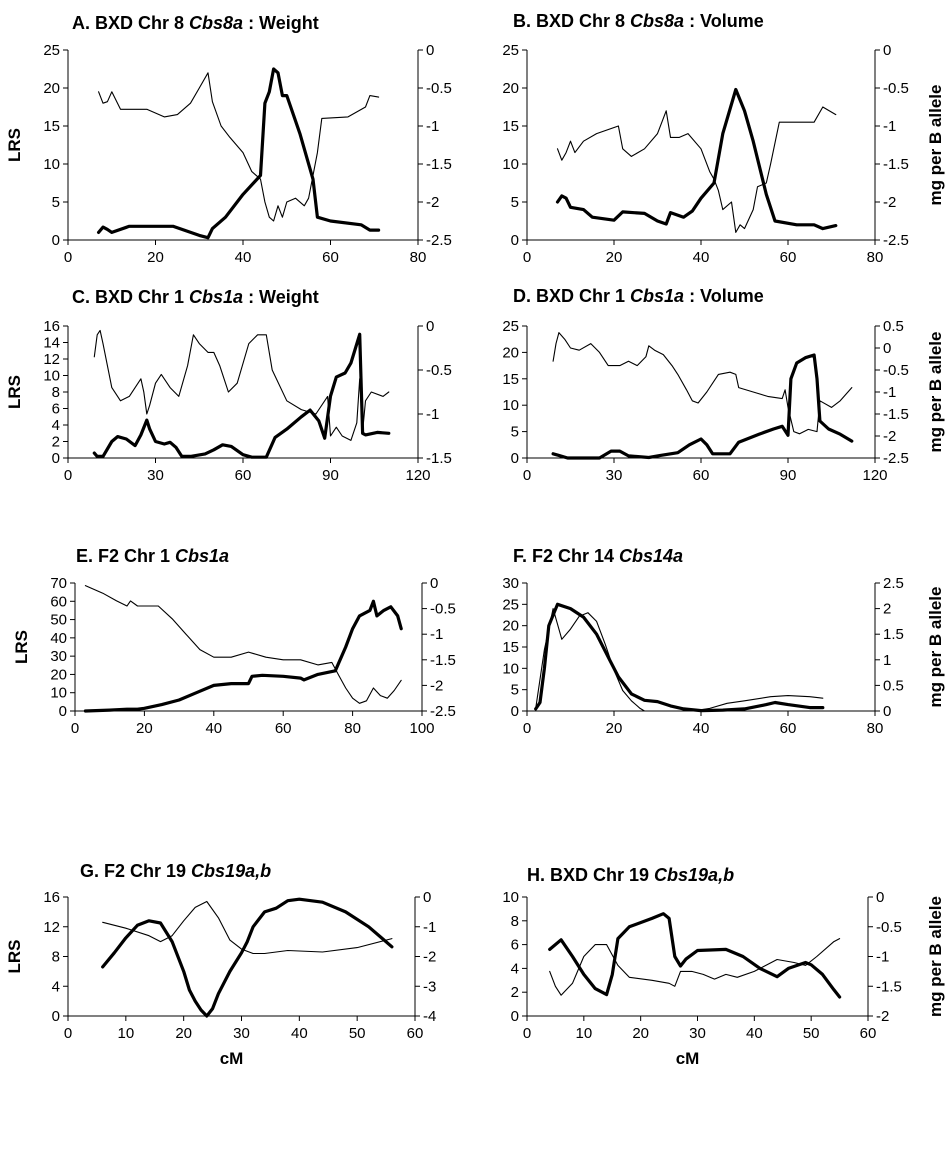  I want to click on chart-title: A. BXD Chr 8 Cbs8a : Weight, so click(195, 23).